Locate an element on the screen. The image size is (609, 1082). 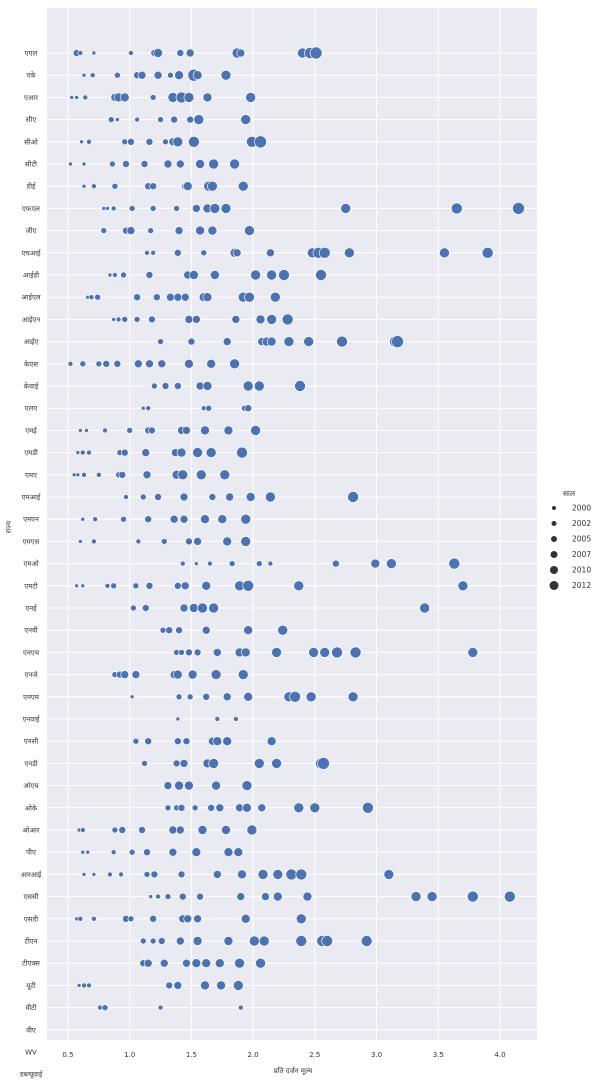
y-tick-label: टीएक्स is located at coordinates (31, 963).